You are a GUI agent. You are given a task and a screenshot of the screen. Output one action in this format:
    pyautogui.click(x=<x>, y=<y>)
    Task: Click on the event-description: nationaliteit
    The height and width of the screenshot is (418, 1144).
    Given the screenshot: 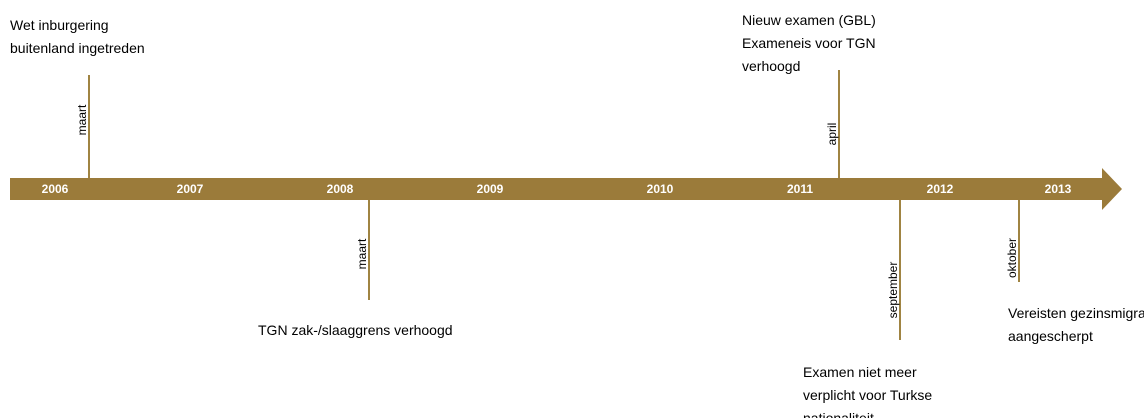 What is the action you would take?
    pyautogui.click(x=838, y=414)
    